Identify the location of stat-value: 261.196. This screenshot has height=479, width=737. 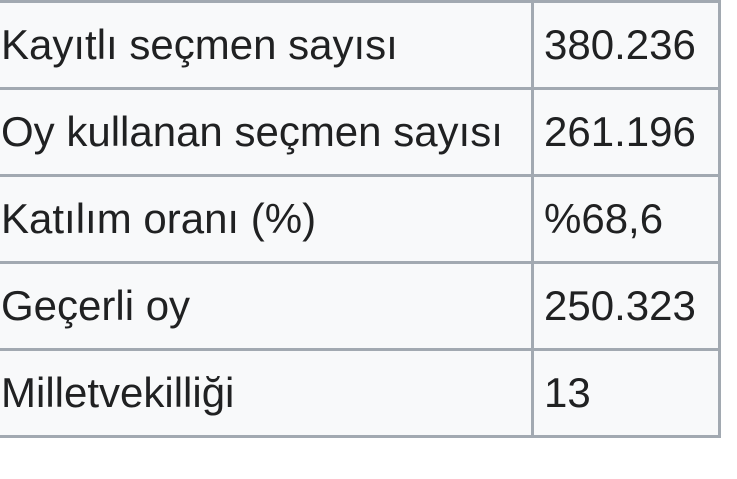
(626, 132).